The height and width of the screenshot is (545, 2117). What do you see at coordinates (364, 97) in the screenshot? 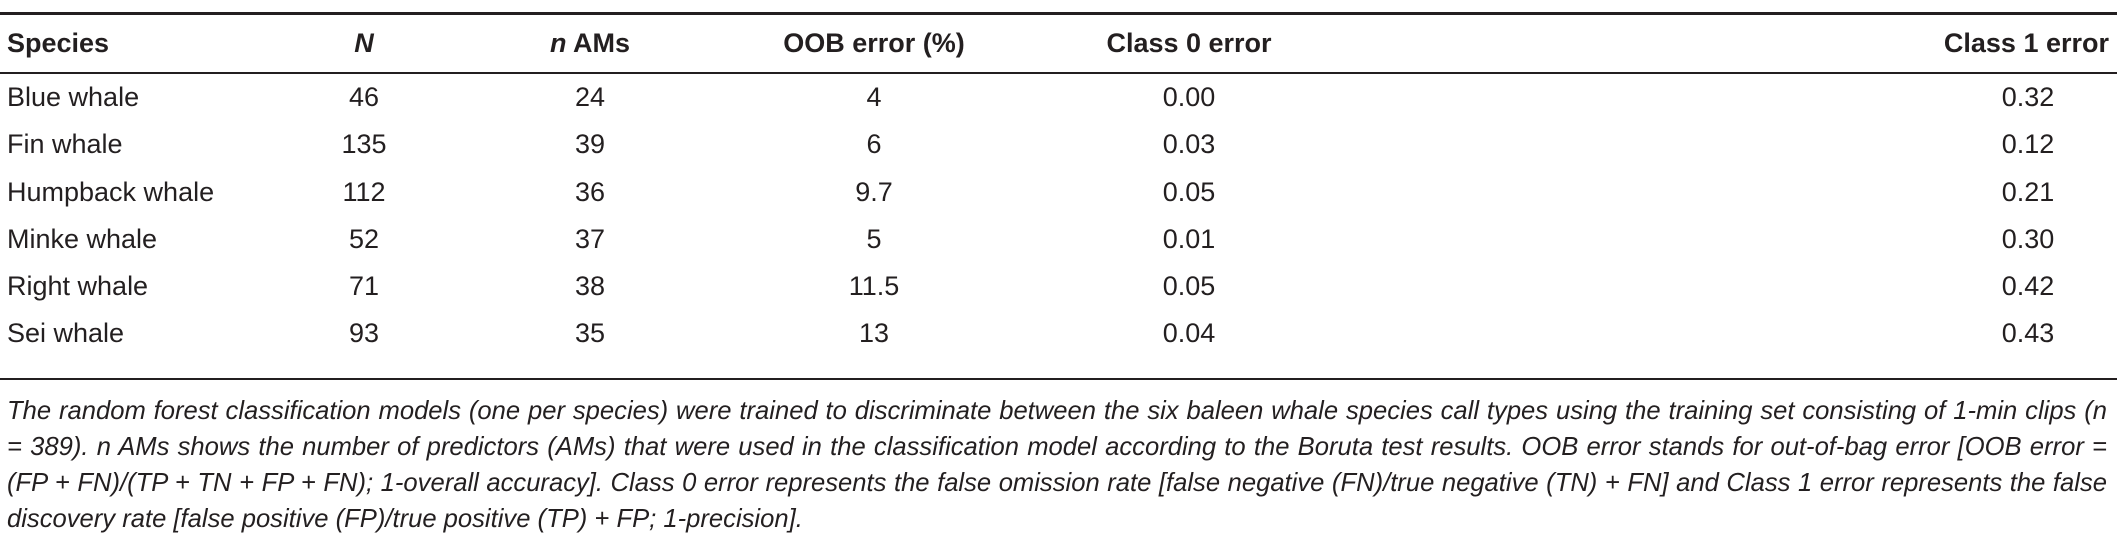
I see `cell-n: 46` at bounding box center [364, 97].